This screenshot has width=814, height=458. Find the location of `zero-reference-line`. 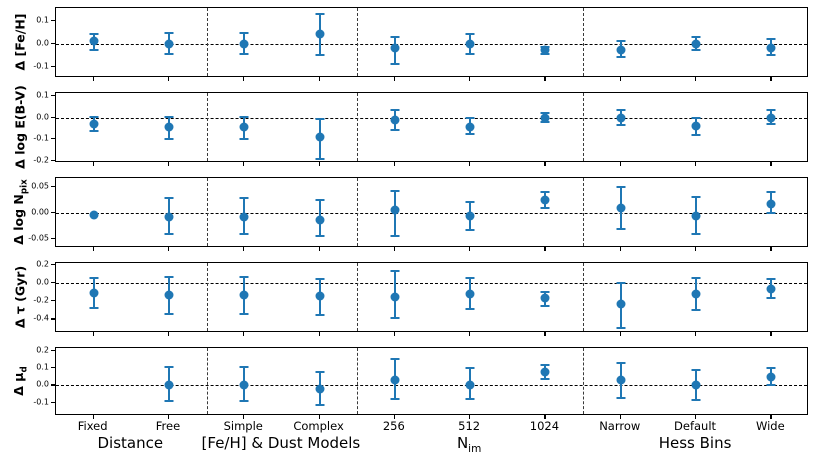

zero-reference-line is located at coordinates (431, 44).